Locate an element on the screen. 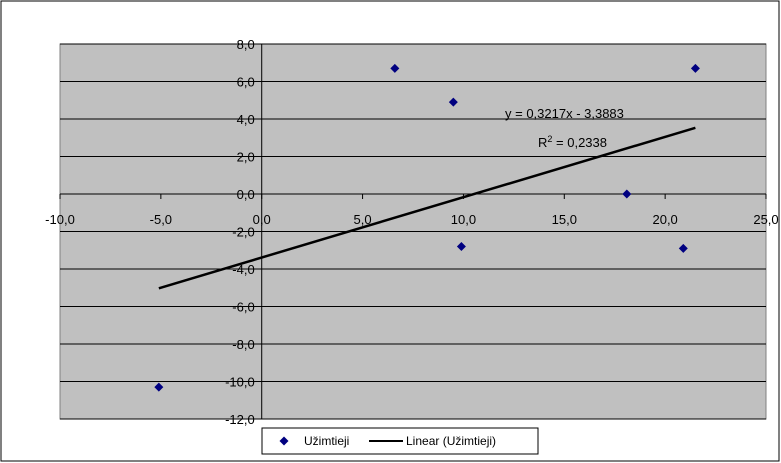 This screenshot has width=781, height=463. y-tick-label: 4,0 is located at coordinates (246, 119).